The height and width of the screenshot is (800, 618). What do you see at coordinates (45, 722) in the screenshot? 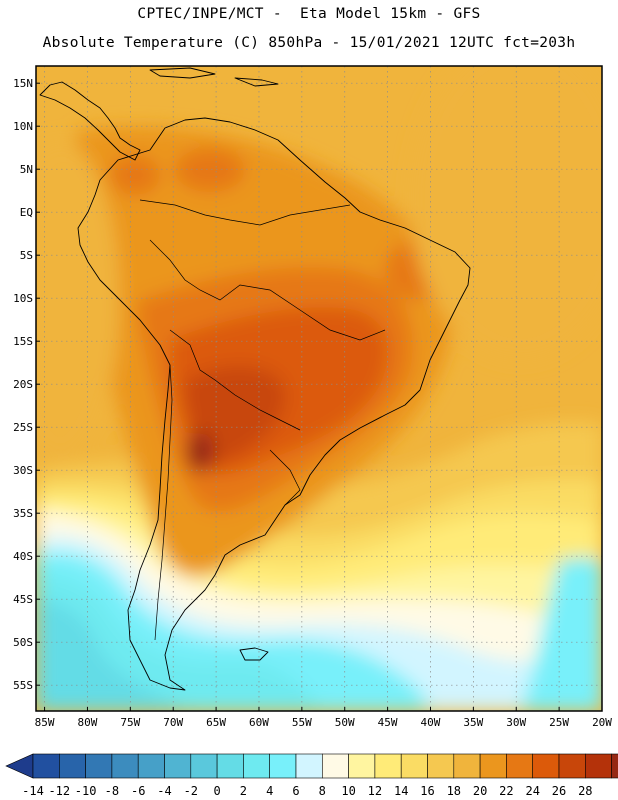
I see `lon-tick-label: 85W` at bounding box center [45, 722].